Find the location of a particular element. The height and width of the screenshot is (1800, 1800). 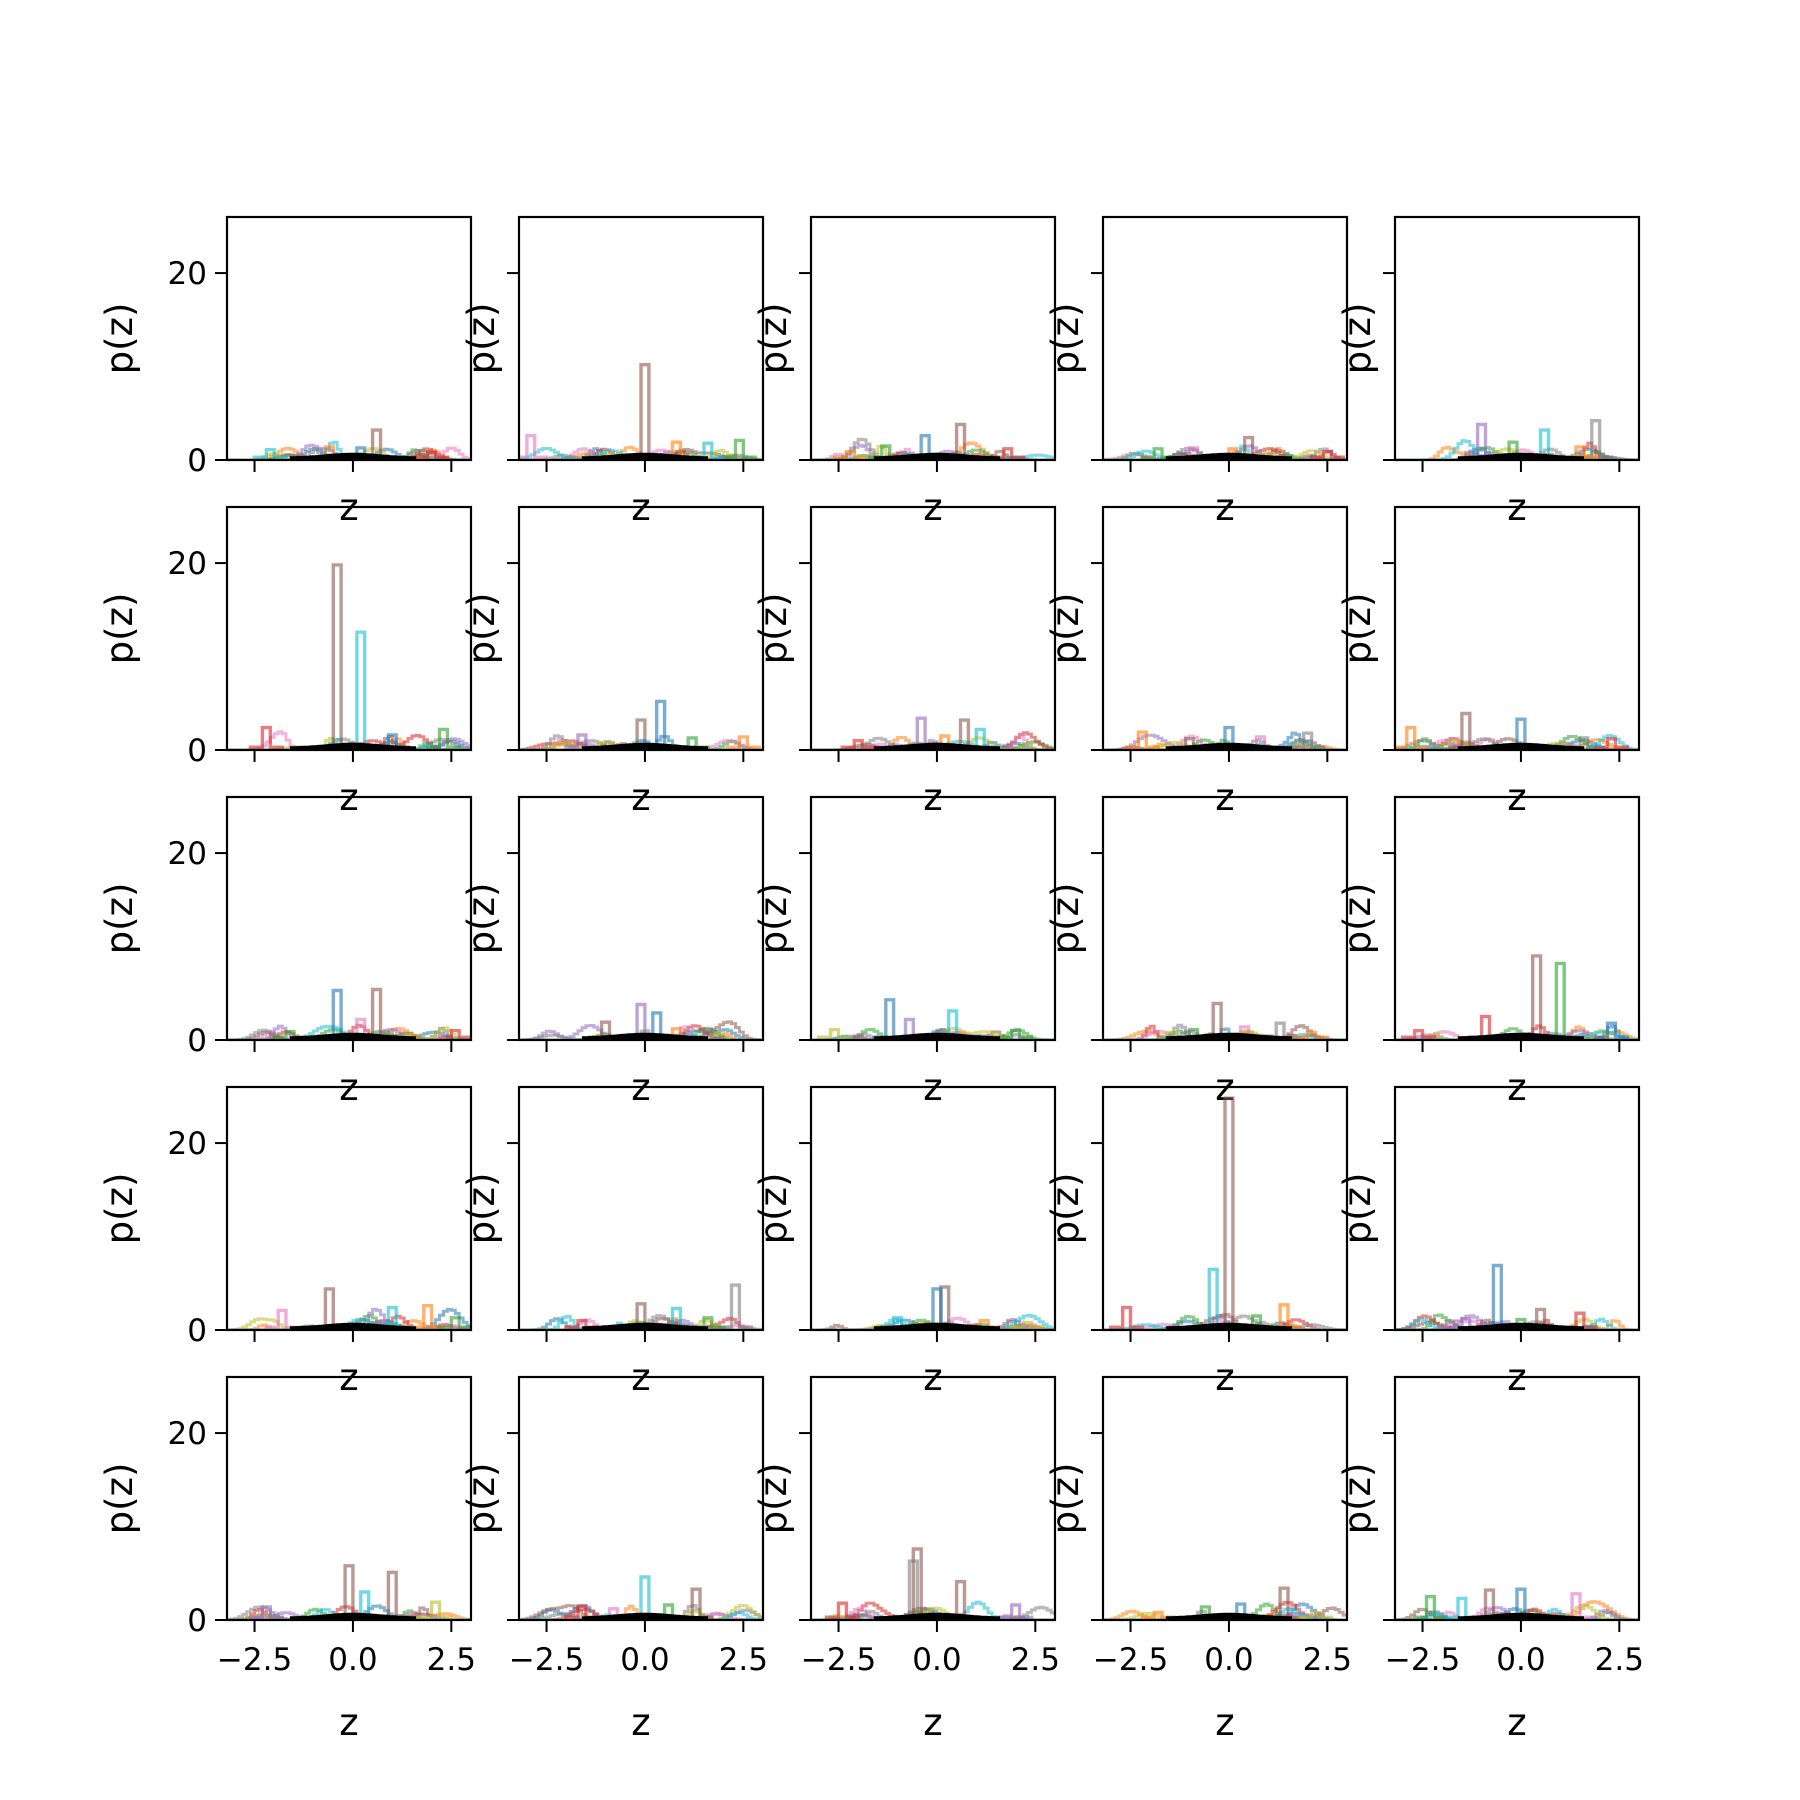

subplot-4-3: zp(z) is located at coordinates (904, 1242).